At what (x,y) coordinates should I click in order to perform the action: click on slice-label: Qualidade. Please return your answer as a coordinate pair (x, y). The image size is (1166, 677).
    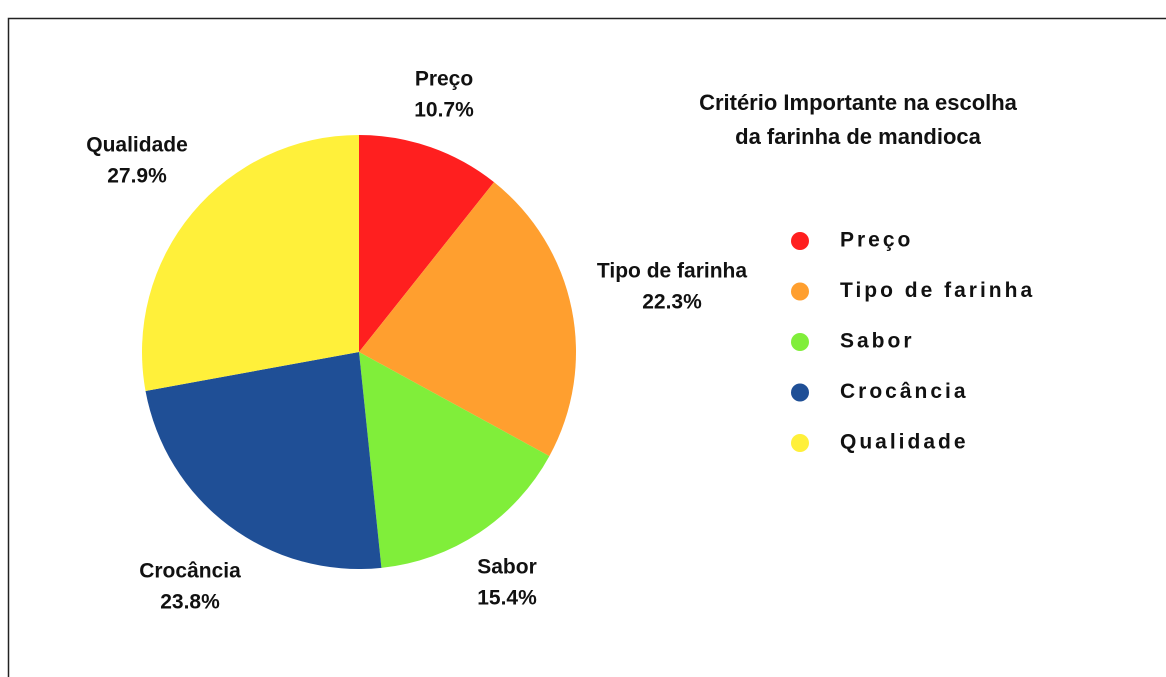
    Looking at the image, I should click on (137, 145).